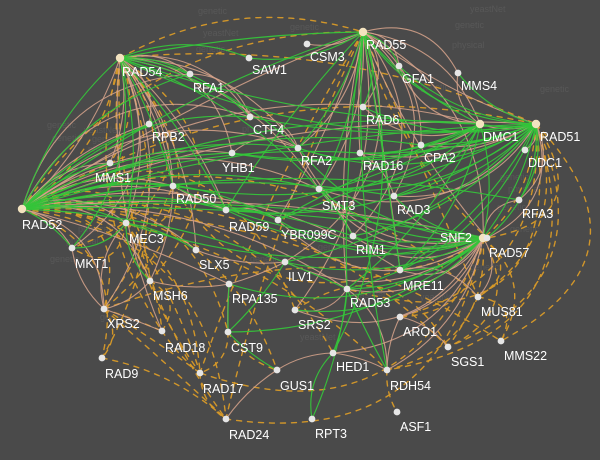  I want to click on graph-node-rfa1, so click(190, 74).